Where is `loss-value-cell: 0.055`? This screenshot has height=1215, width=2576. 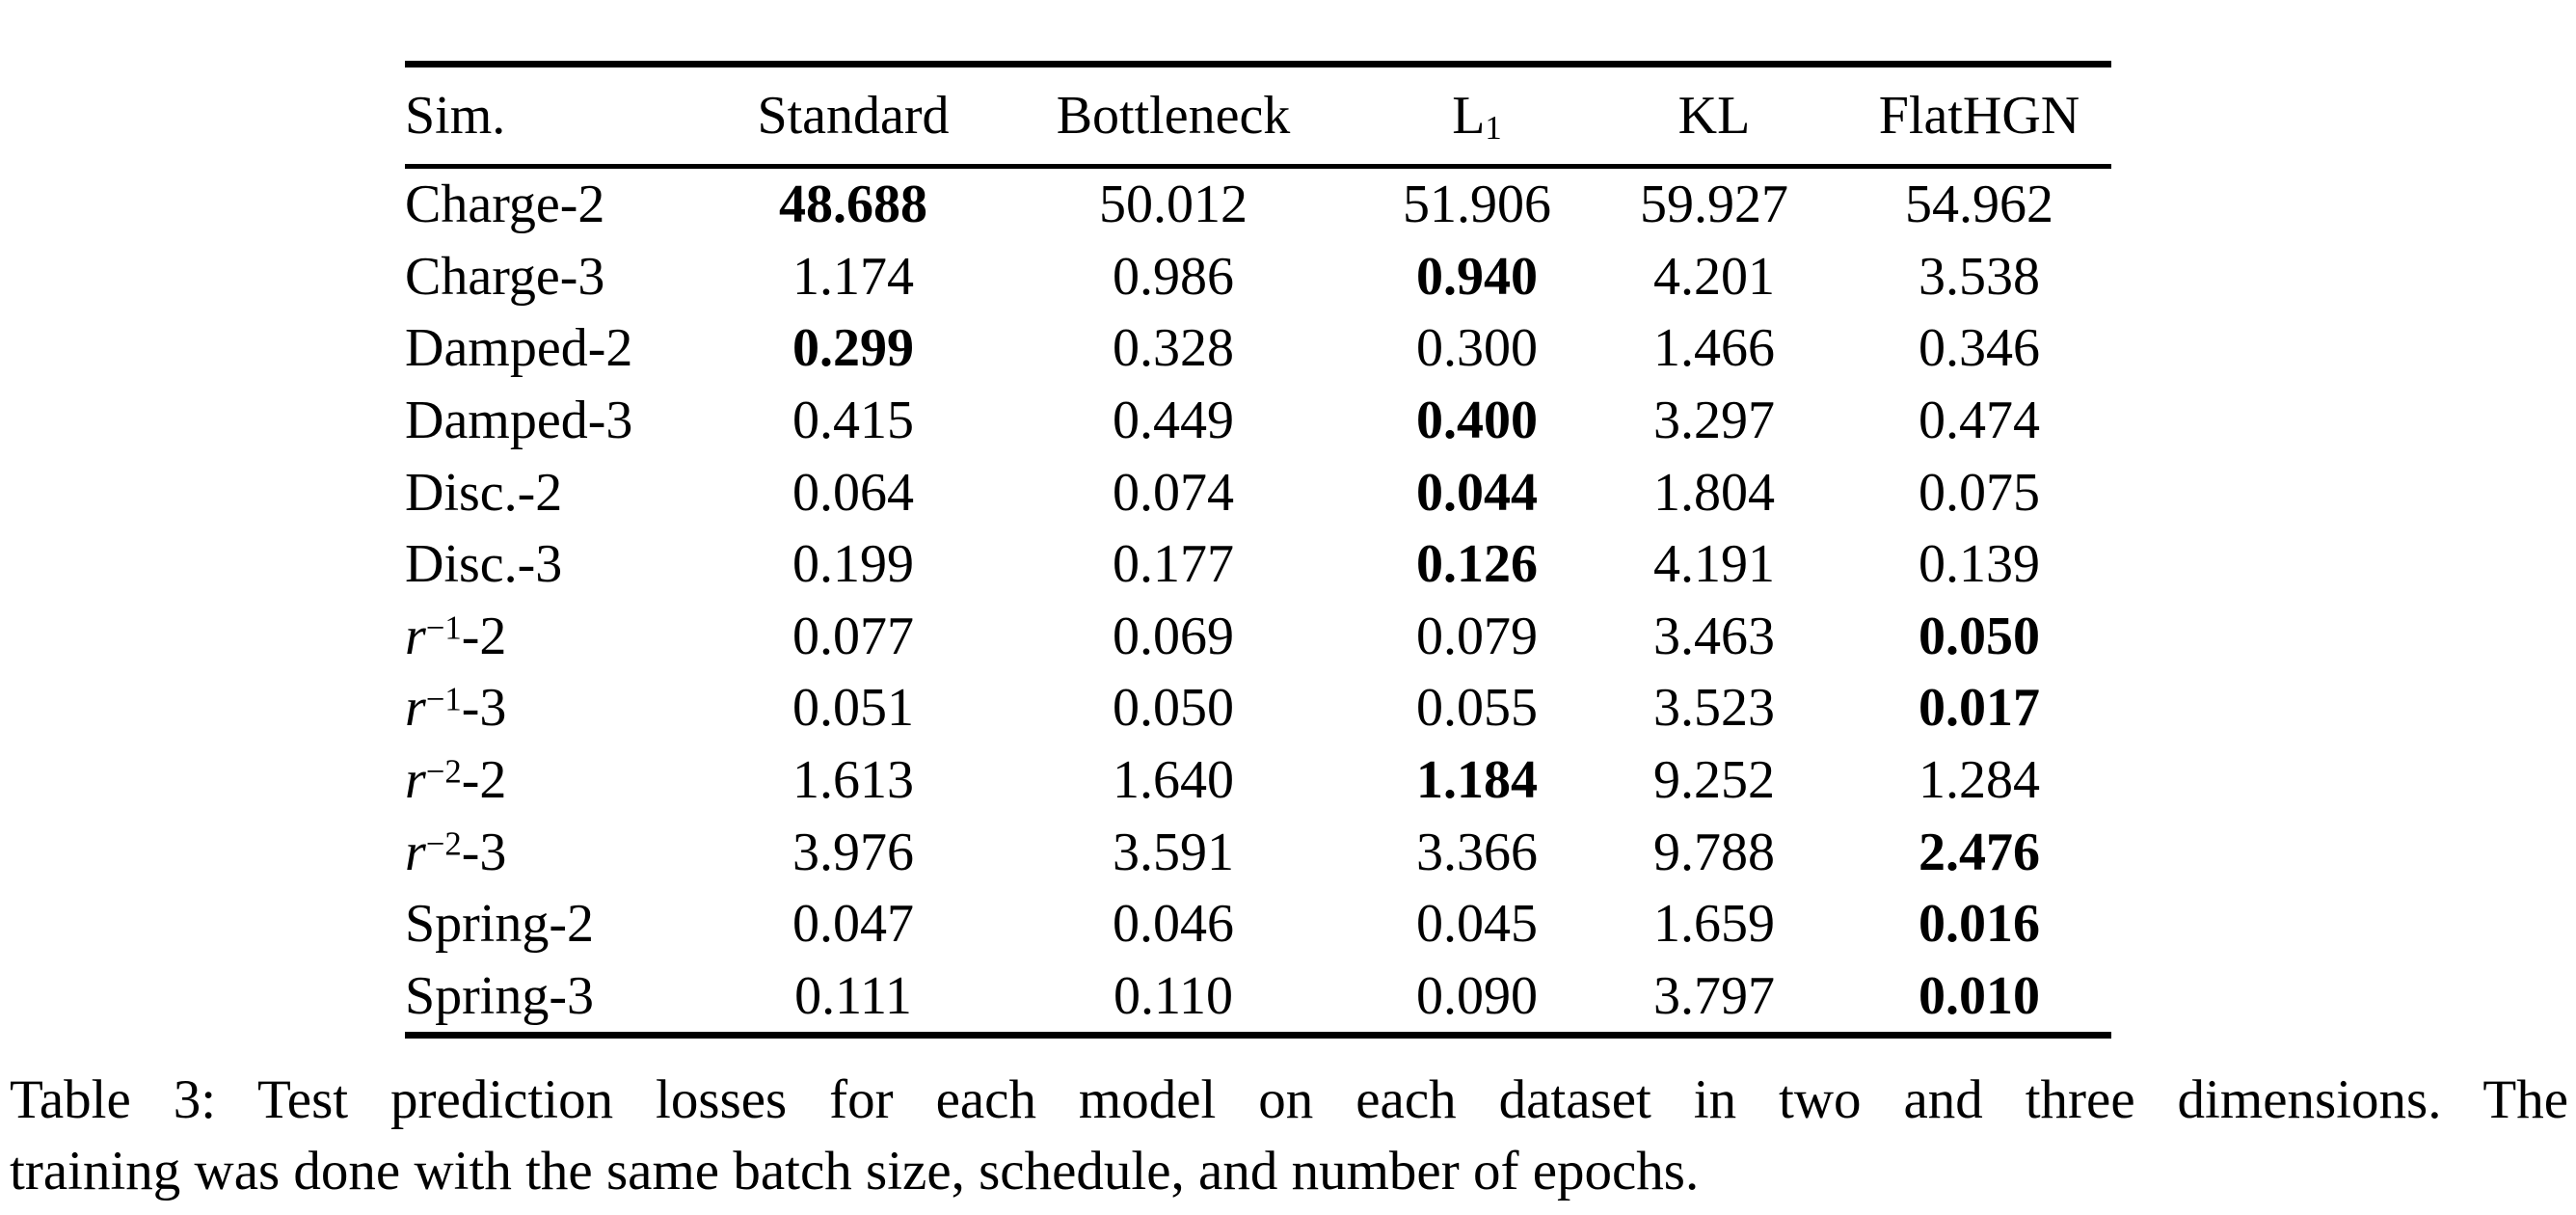
loss-value-cell: 0.055 is located at coordinates (1477, 708).